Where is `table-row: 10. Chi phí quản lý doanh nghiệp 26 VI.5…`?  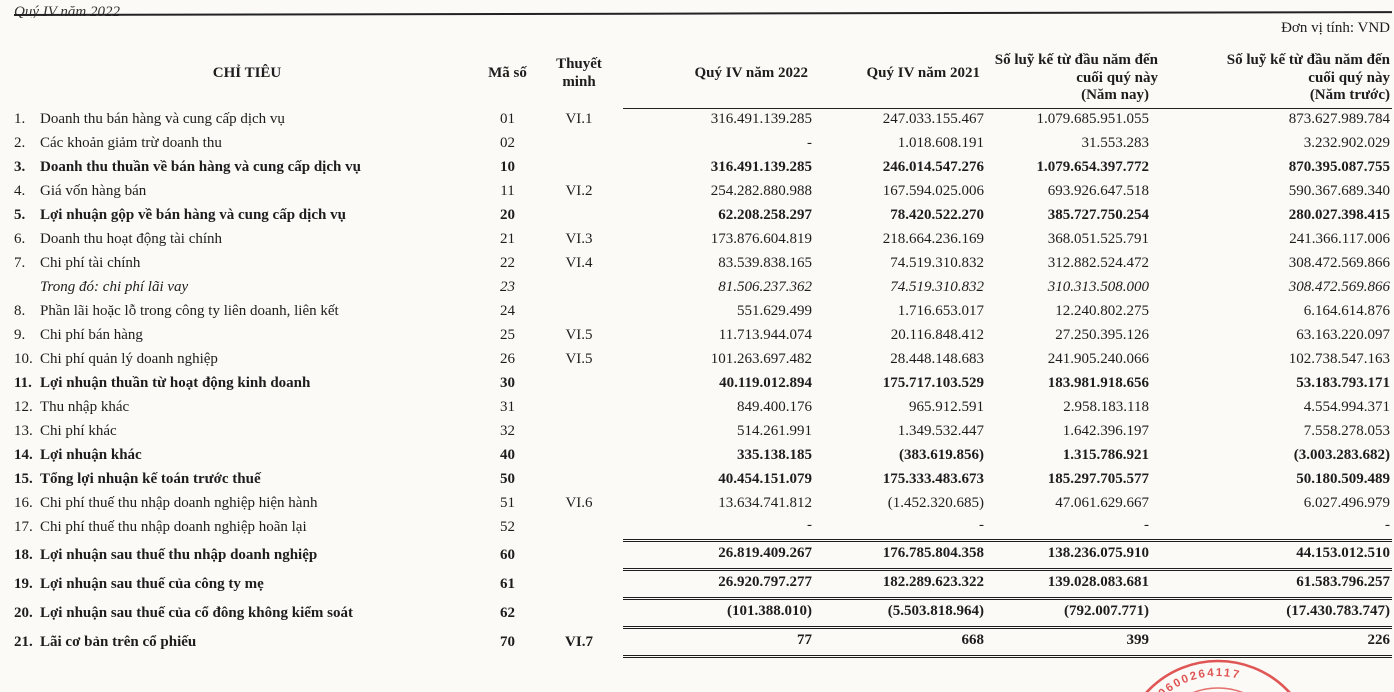 table-row: 10. Chi phí quản lý doanh nghiệp 26 VI.5… is located at coordinates (703, 361).